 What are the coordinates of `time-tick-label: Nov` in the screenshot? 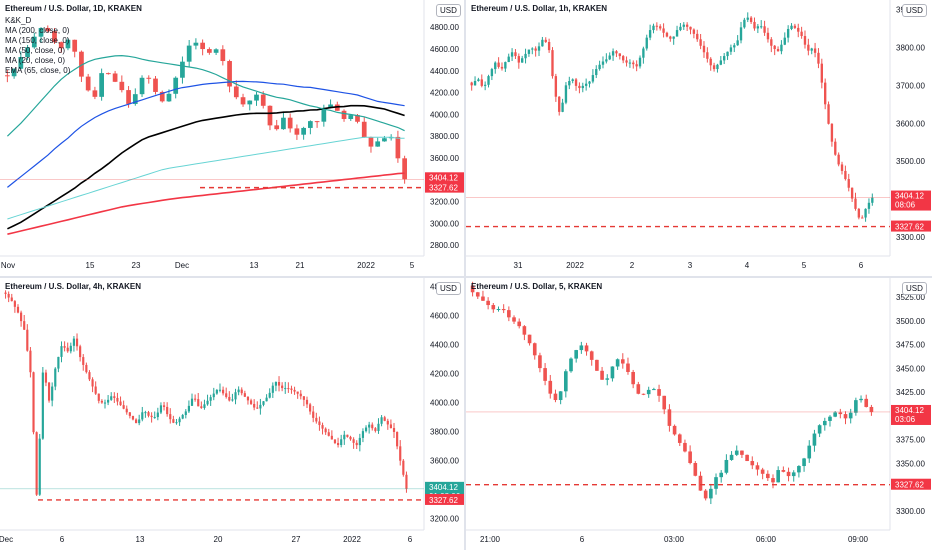 It's located at (8, 265).